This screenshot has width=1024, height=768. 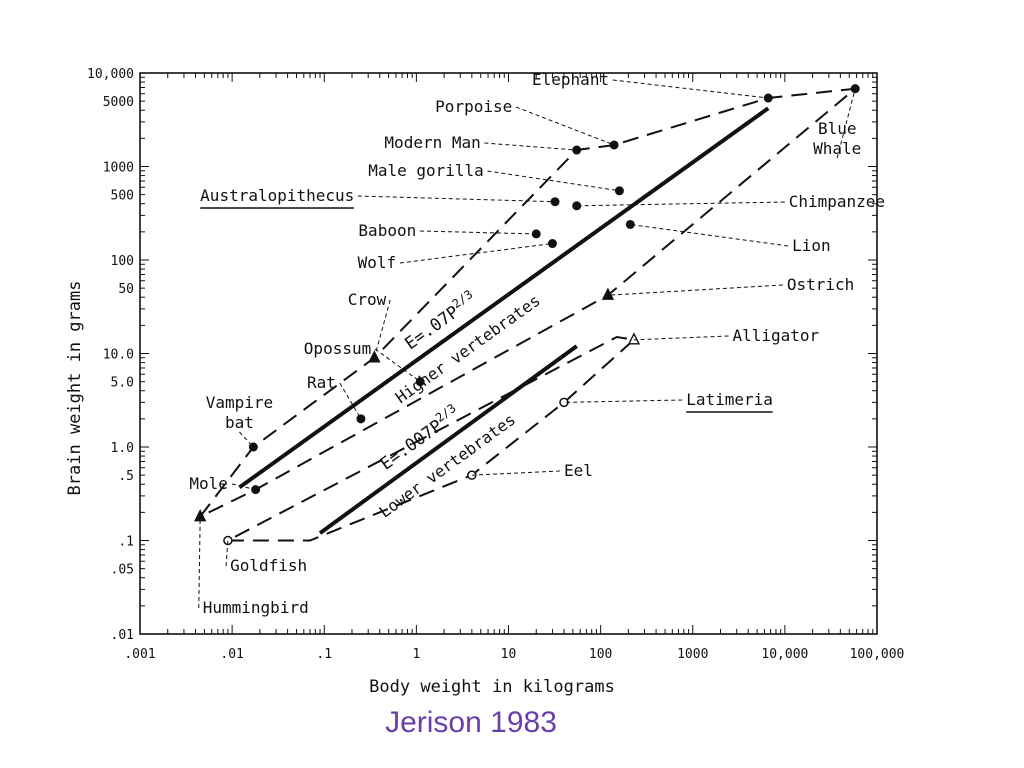 I want to click on label-elephant: Elephant, so click(x=570, y=79).